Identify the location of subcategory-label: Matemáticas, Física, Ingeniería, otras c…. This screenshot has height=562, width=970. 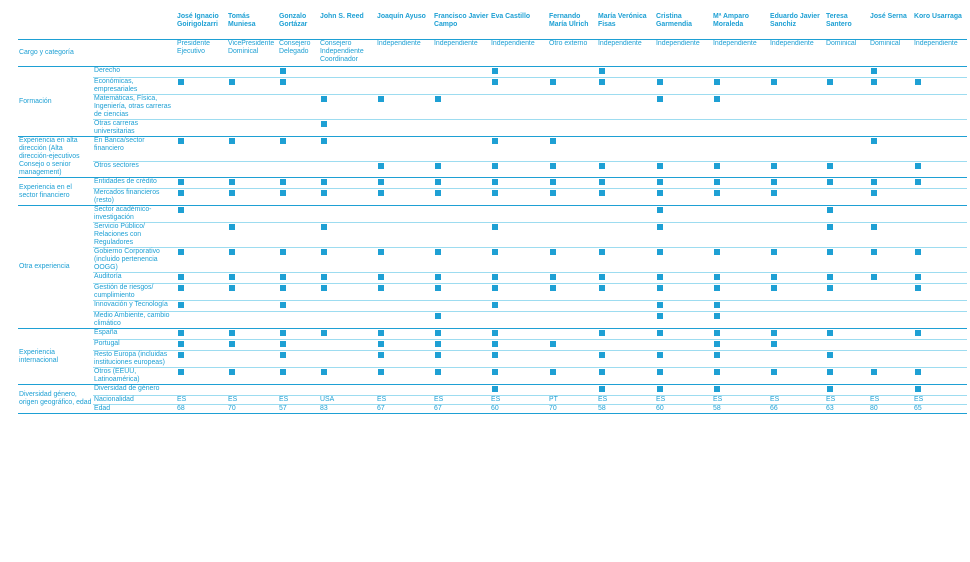
(134, 107).